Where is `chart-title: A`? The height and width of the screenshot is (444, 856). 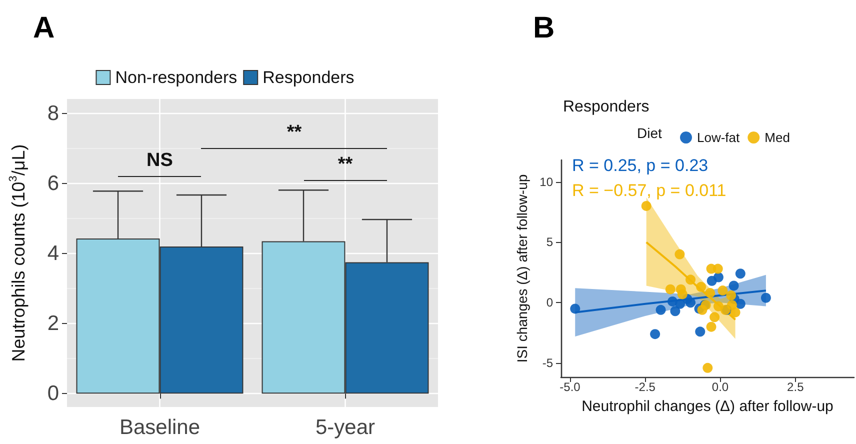
chart-title: A is located at coordinates (44, 28).